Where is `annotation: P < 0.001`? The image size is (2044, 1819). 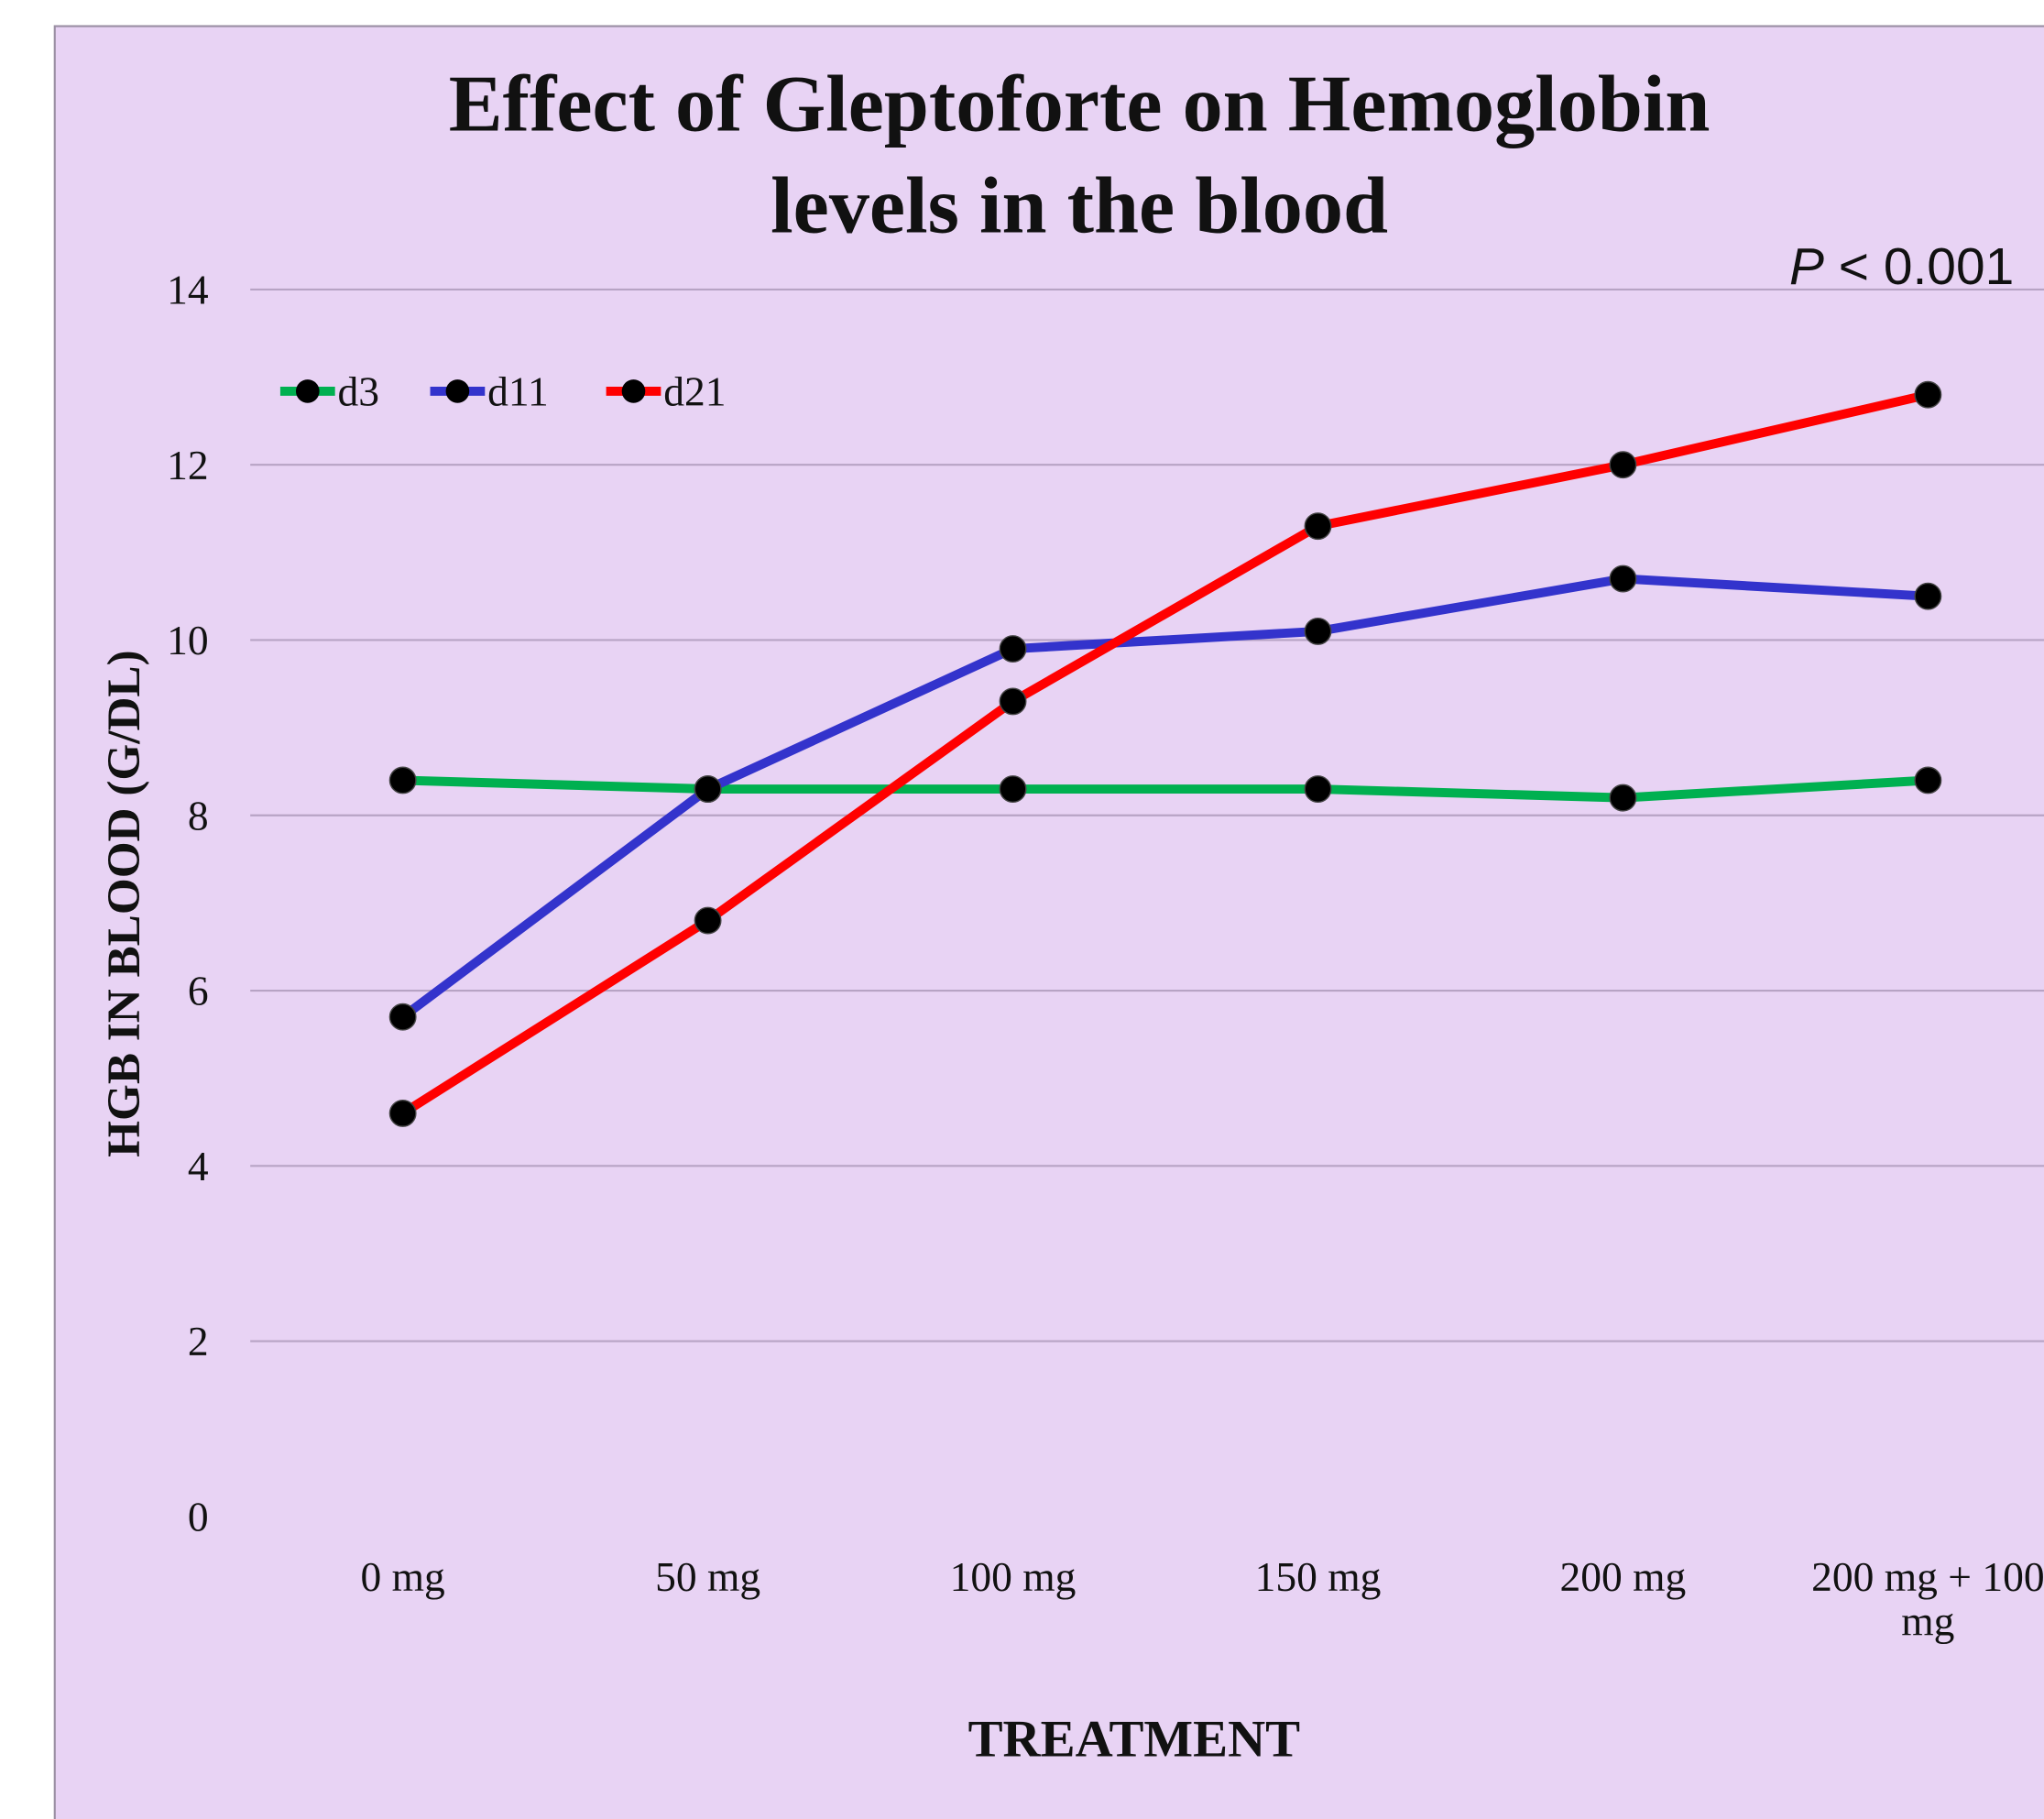
annotation: P < 0.001 is located at coordinates (1902, 266).